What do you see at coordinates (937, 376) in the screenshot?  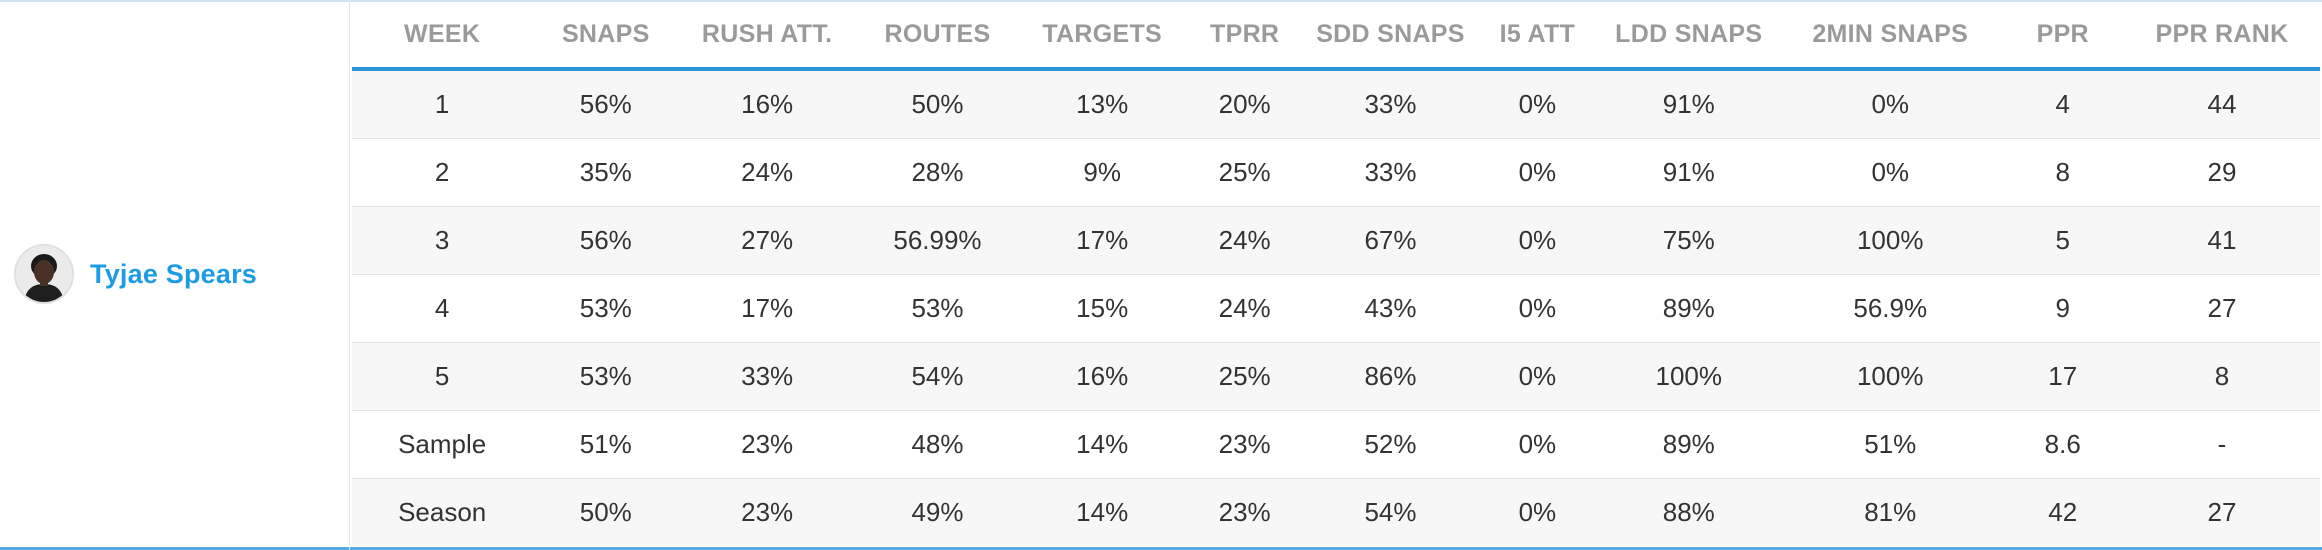 I see `table-cell: 54%` at bounding box center [937, 376].